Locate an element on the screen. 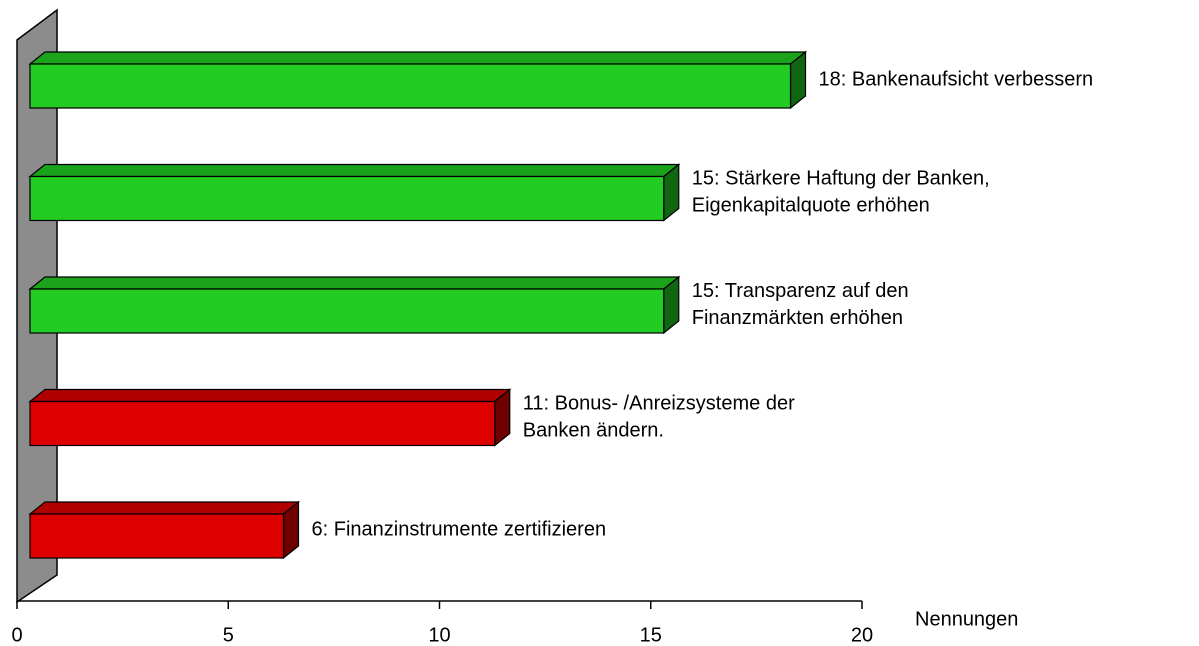 The image size is (1199, 646). bar-label: Banken ändern. is located at coordinates (593, 430).